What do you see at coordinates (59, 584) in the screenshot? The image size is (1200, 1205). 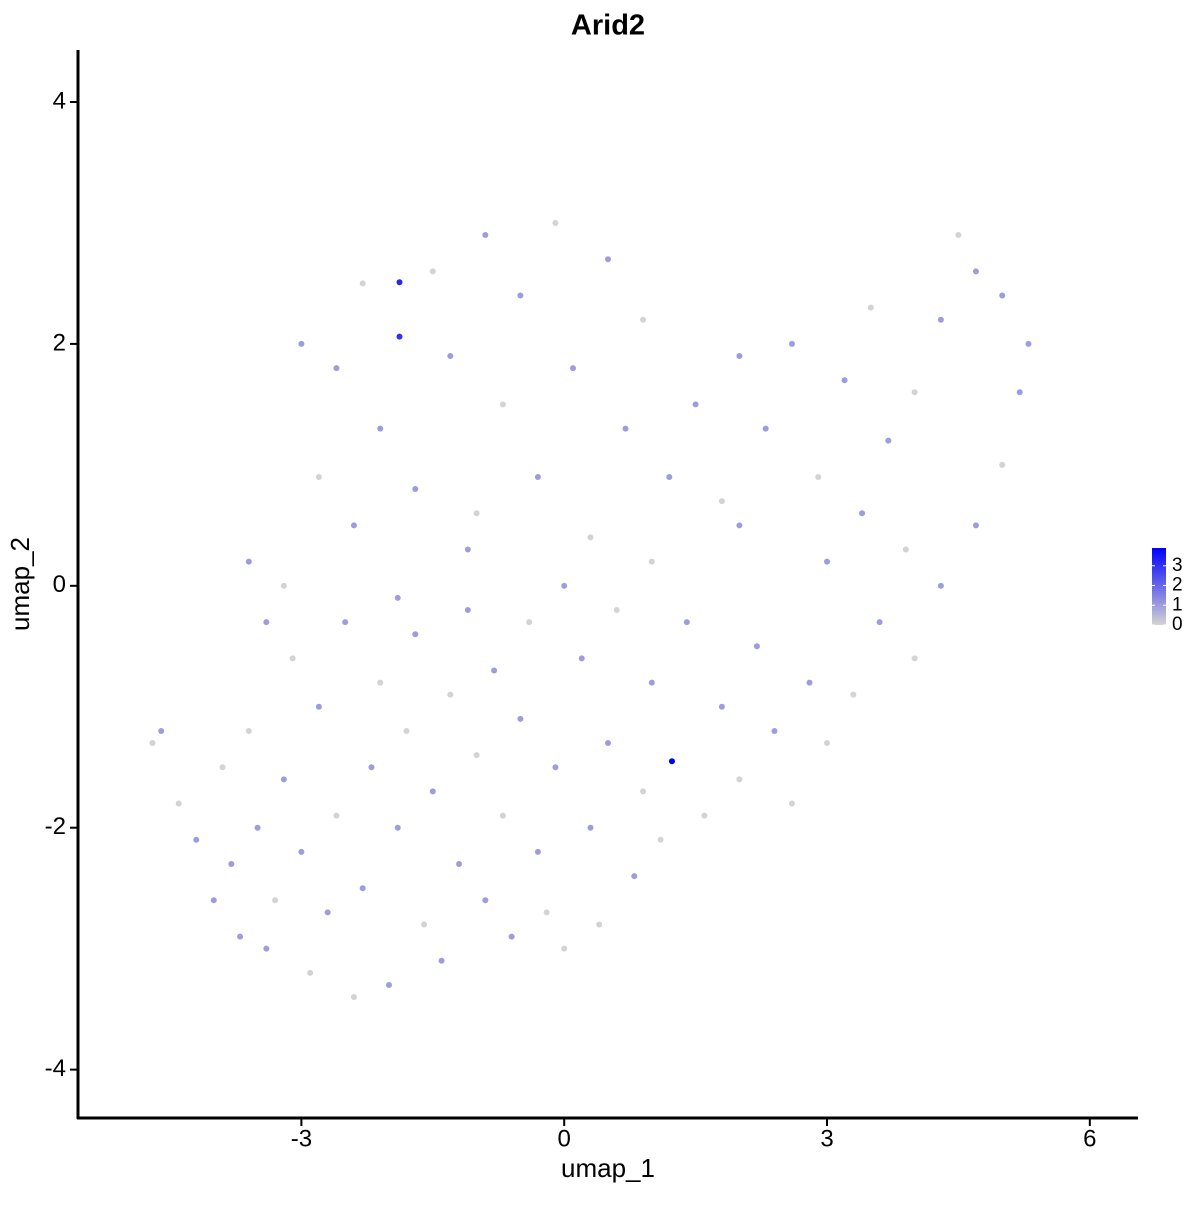 I see `y-tick-label: 0` at bounding box center [59, 584].